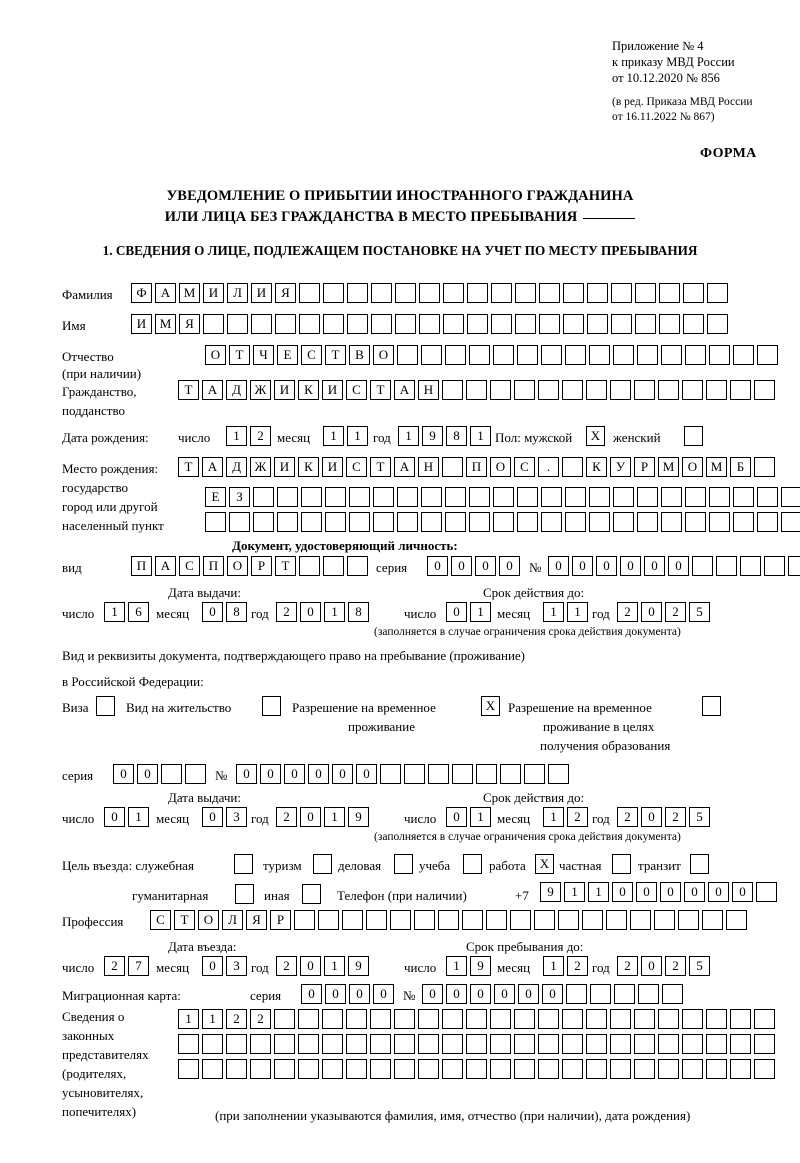 Image resolution: width=800 pixels, height=1163 pixels. I want to click on sex-female-checkbox, so click(693, 436).